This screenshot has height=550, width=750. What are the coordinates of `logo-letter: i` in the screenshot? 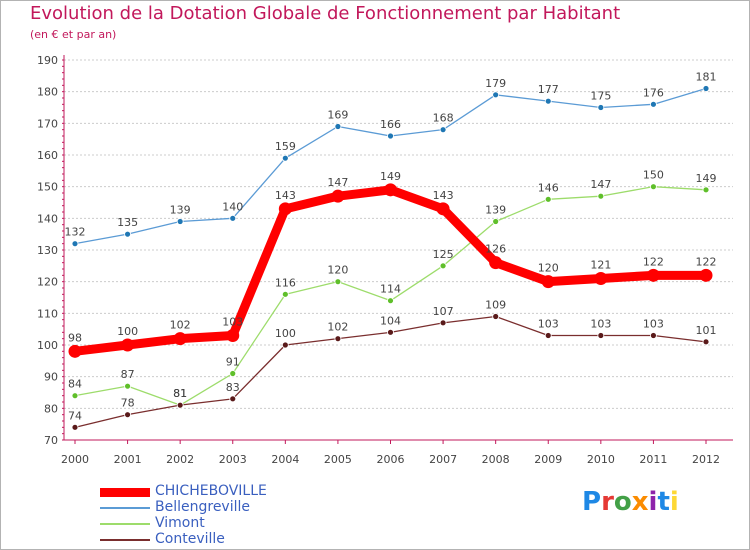 It's located at (674, 502).